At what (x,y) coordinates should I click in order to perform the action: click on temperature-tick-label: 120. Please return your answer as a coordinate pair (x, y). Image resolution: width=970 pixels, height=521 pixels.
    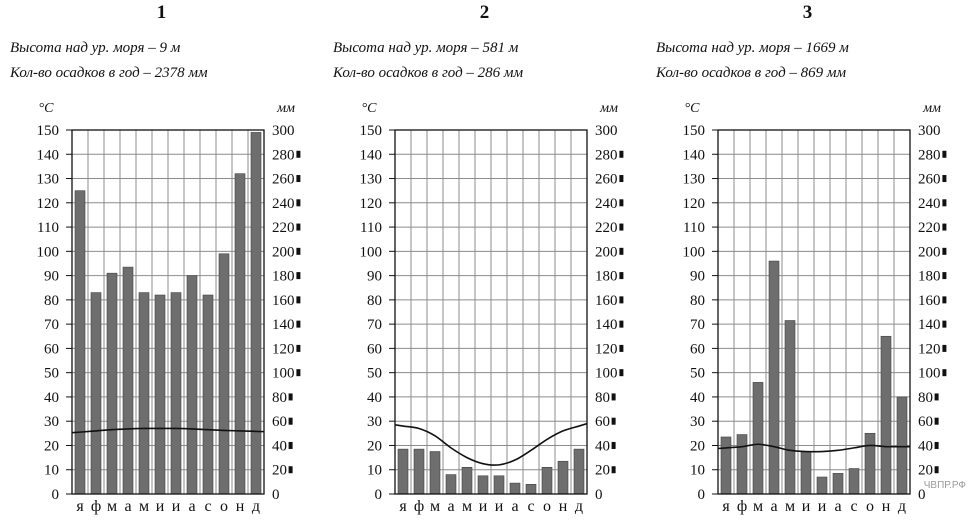
    Looking at the image, I should click on (694, 204).